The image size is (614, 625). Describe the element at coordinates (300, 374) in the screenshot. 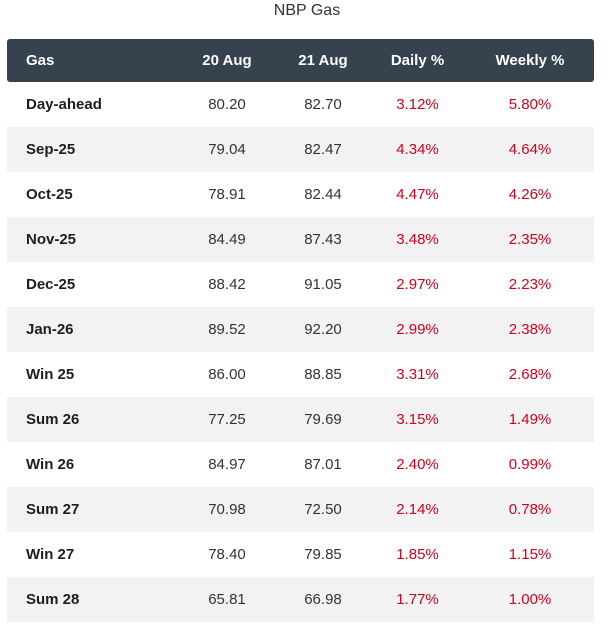

I see `table-row: Win 25 86.00 88.85 3.31% 2.68%` at that location.